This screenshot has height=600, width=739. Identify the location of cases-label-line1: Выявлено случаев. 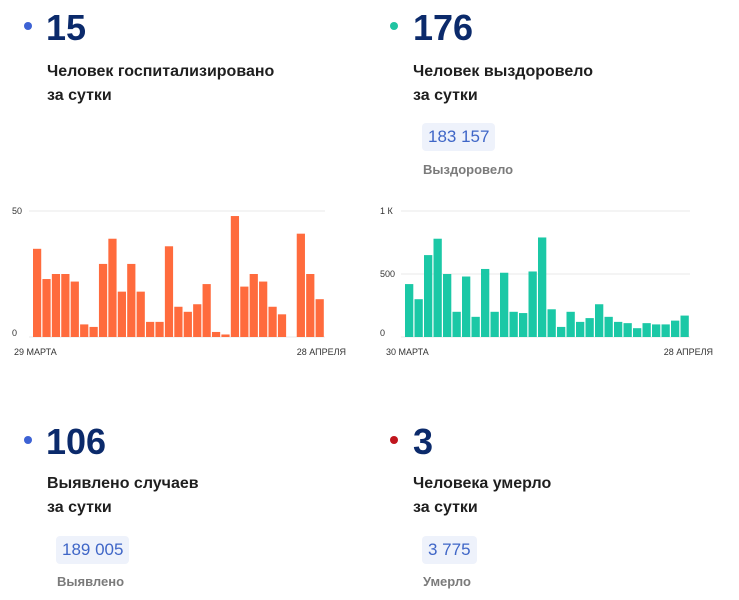
(123, 483).